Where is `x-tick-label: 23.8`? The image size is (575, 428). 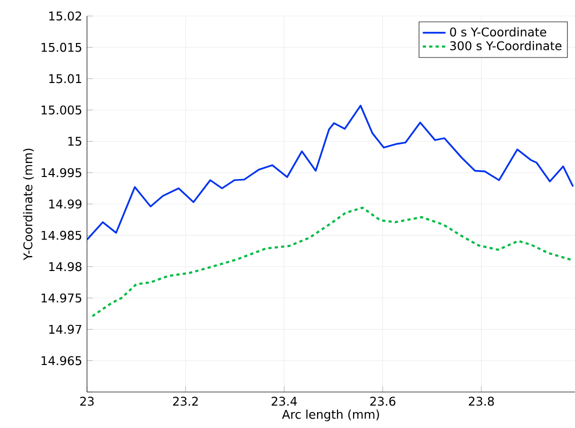 x-tick-label: 23.8 is located at coordinates (481, 401).